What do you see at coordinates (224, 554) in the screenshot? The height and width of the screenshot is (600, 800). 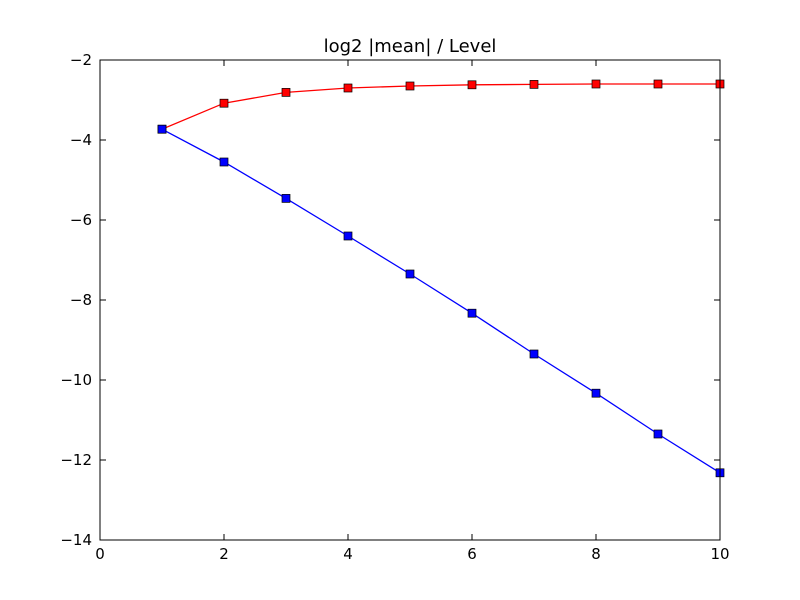 I see `x-tick-label: 2` at bounding box center [224, 554].